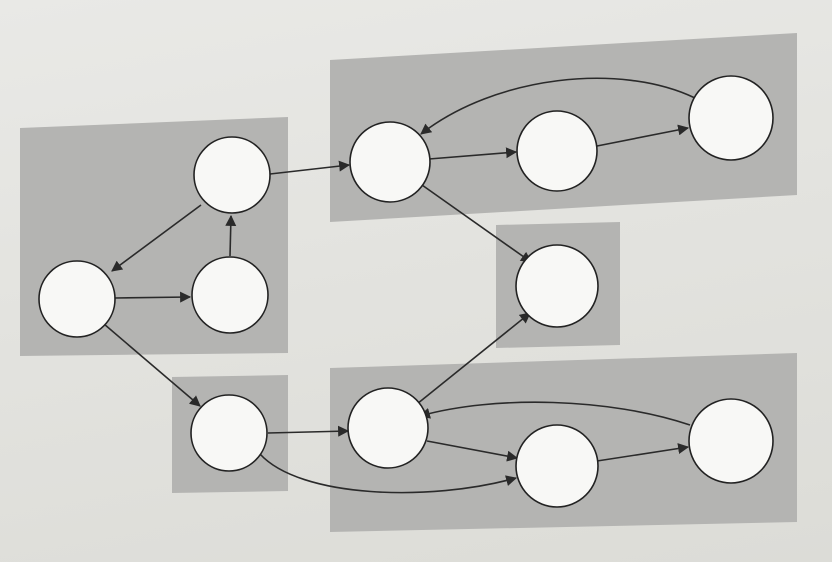  Describe the element at coordinates (232, 175) in the screenshot. I see `graph-node-n2` at that location.